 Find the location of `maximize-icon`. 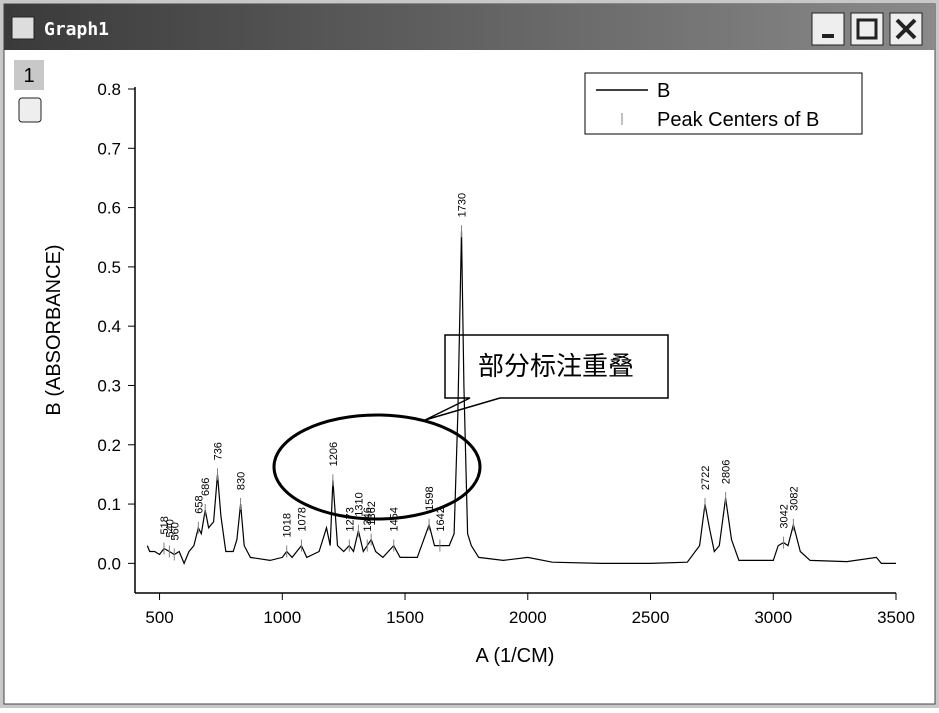

maximize-icon is located at coordinates (867, 29).